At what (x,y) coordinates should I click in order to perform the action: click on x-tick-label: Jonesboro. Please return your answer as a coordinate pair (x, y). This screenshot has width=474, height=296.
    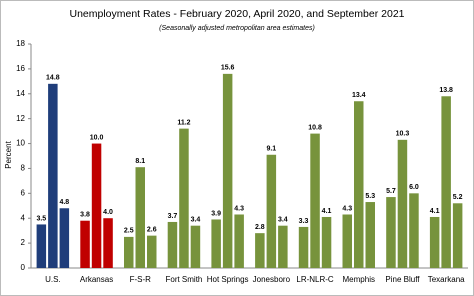
    Looking at the image, I should click on (272, 279).